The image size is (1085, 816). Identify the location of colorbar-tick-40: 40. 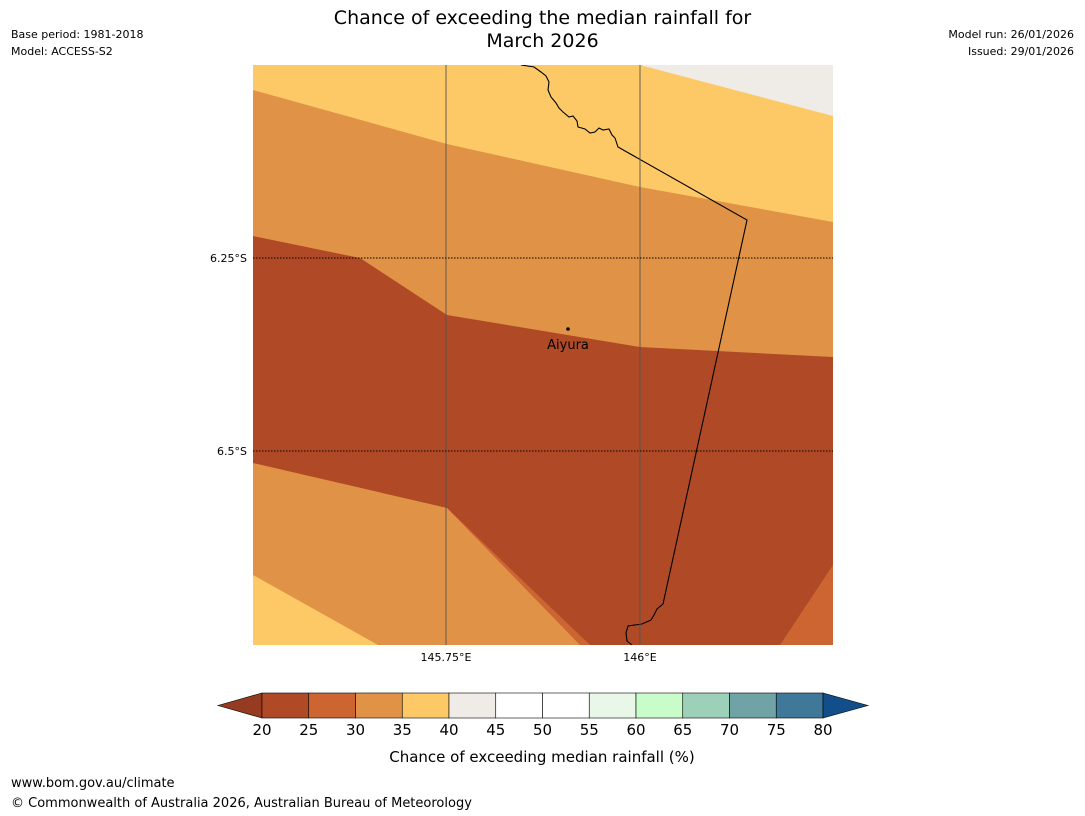
(448, 730).